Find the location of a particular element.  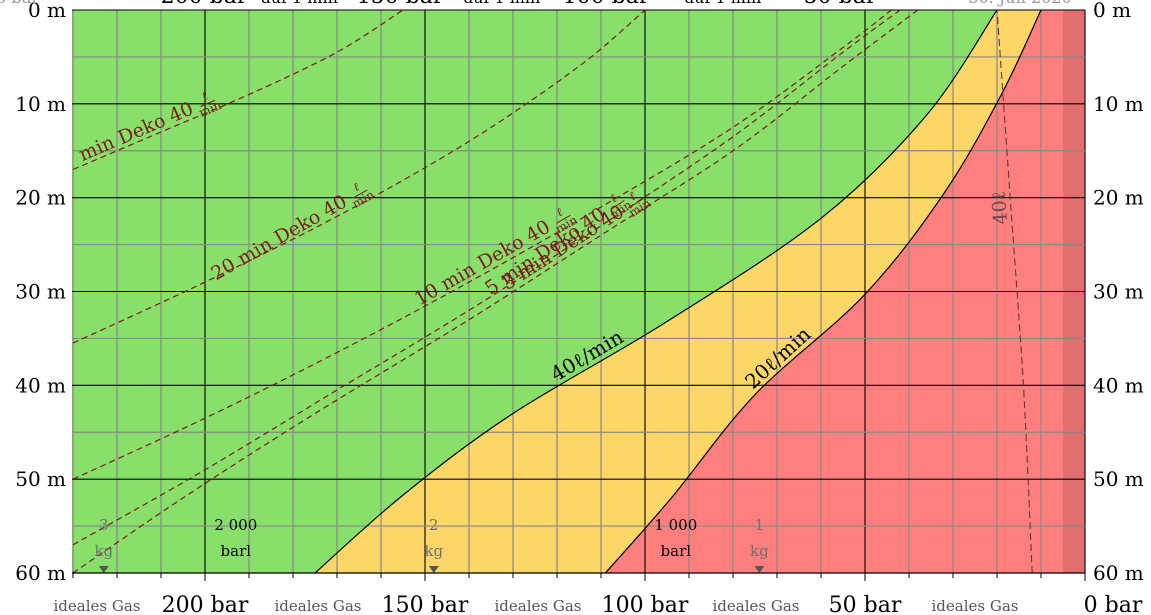

gas-label-text: 40ℓ is located at coordinates (1000, 207).